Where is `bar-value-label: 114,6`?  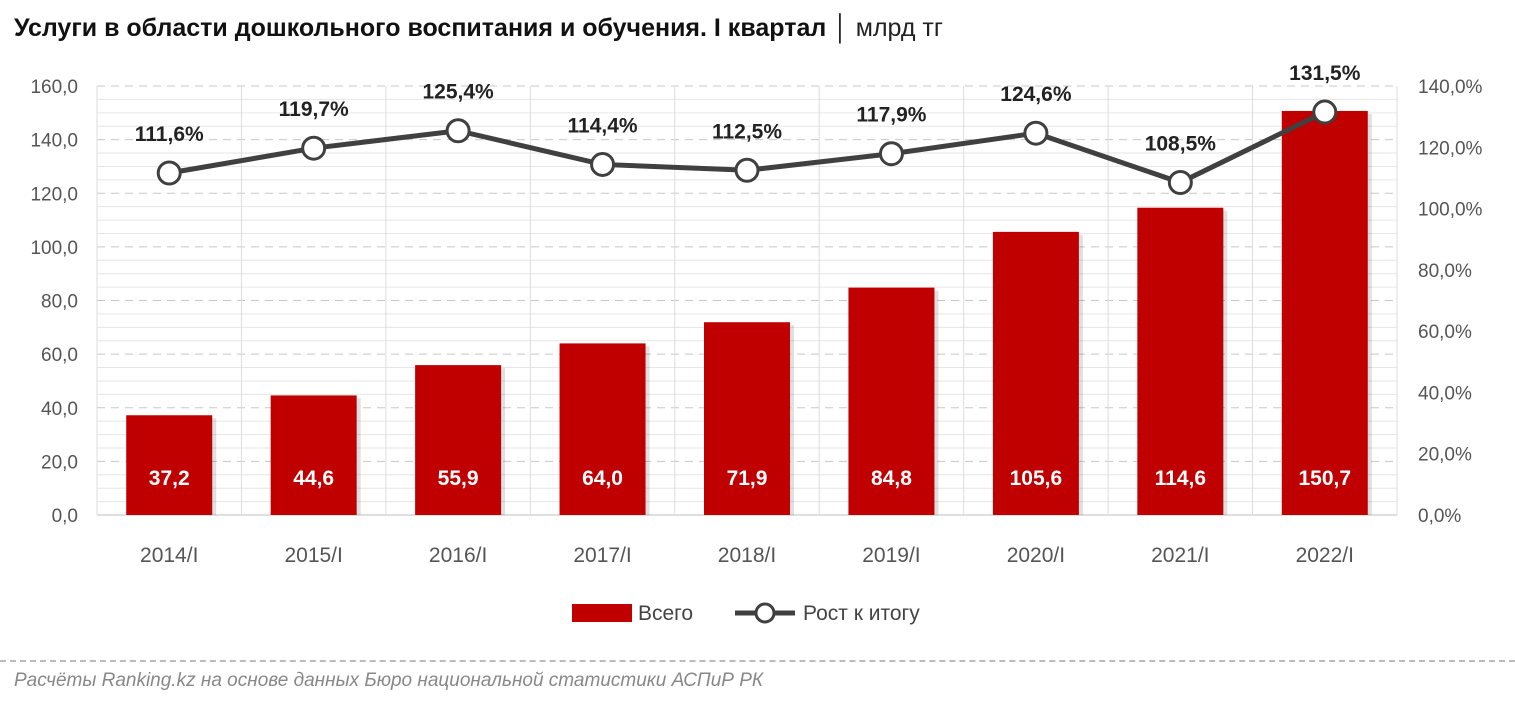 bar-value-label: 114,6 is located at coordinates (1180, 478).